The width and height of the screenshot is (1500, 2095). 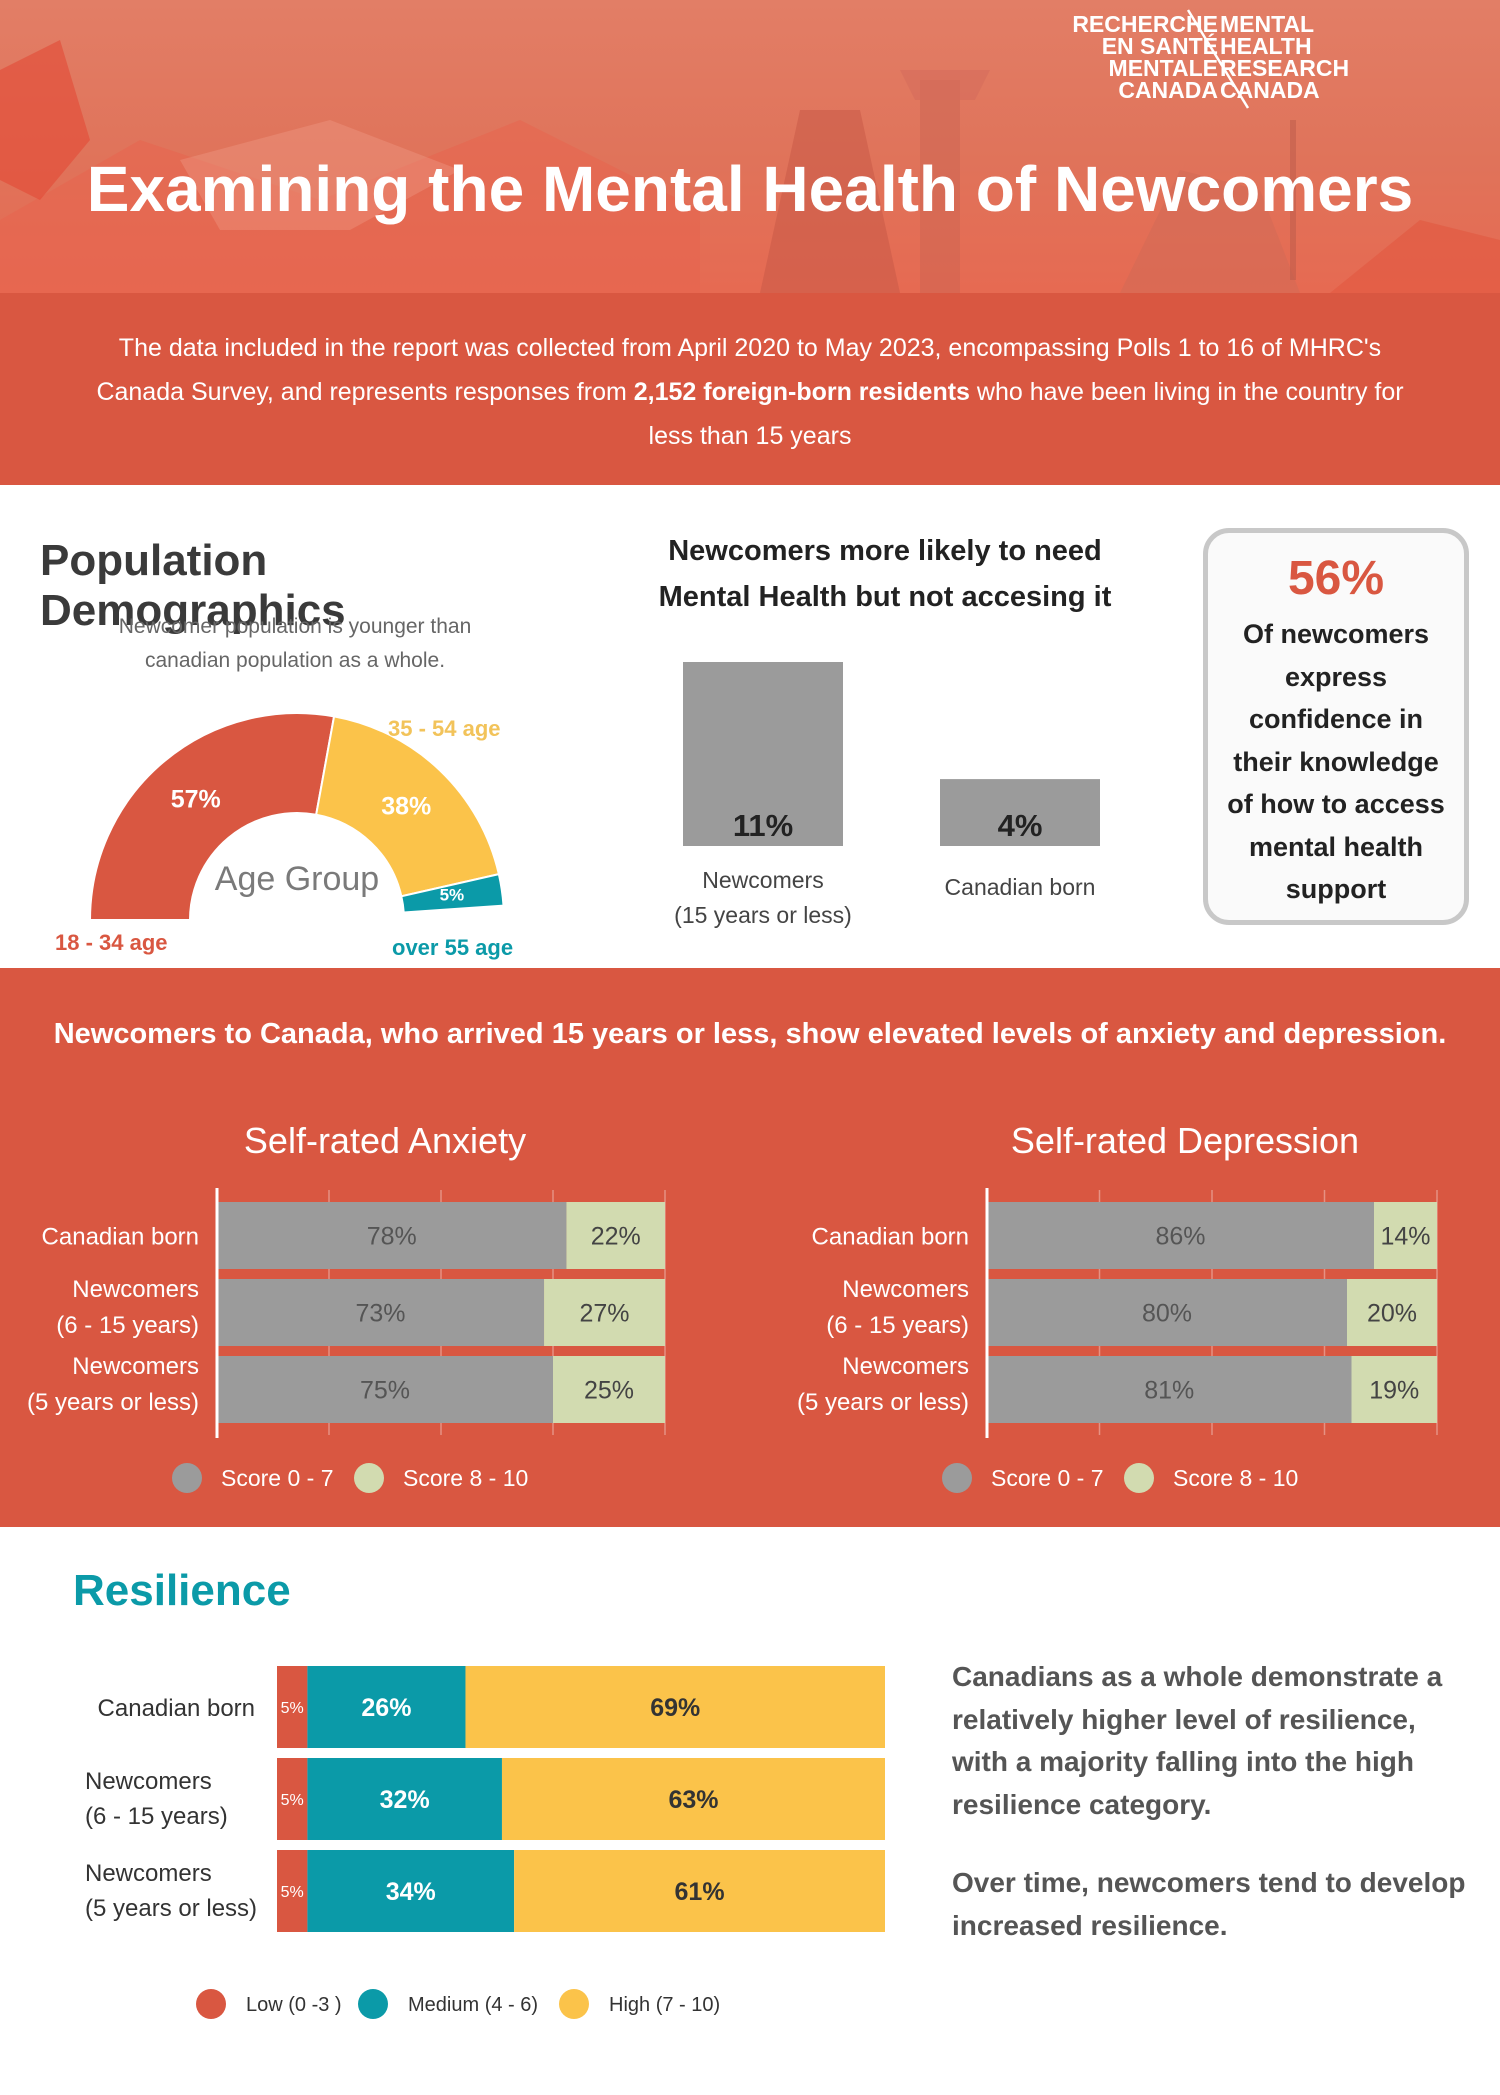 I want to click on bar-value-label: 26%, so click(x=386, y=1708).